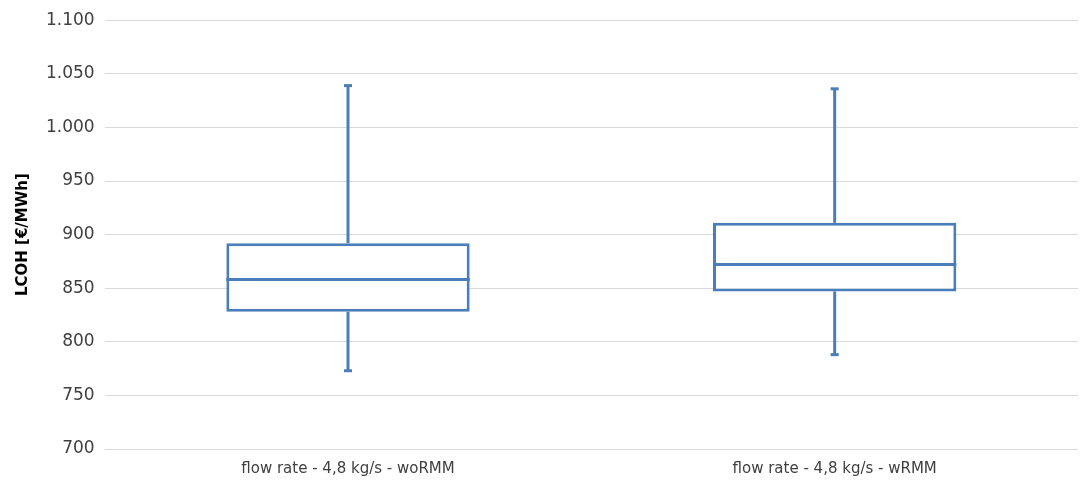 This screenshot has height=486, width=1083. Describe the element at coordinates (70, 125) in the screenshot. I see `y-tick-label: 1.000` at that location.